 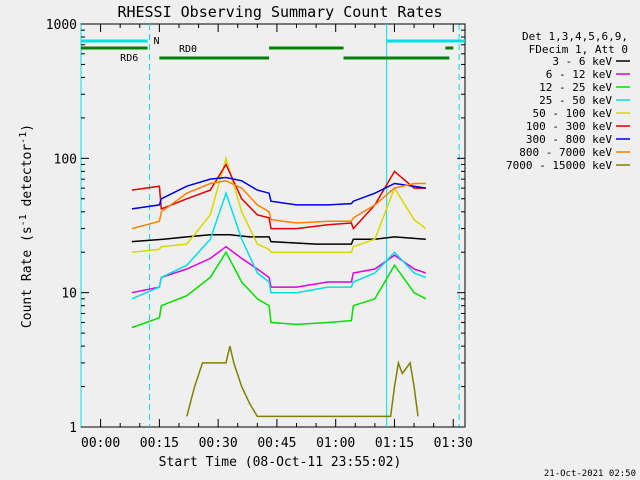 I want to click on y-tick-label: 1, so click(x=73, y=428).